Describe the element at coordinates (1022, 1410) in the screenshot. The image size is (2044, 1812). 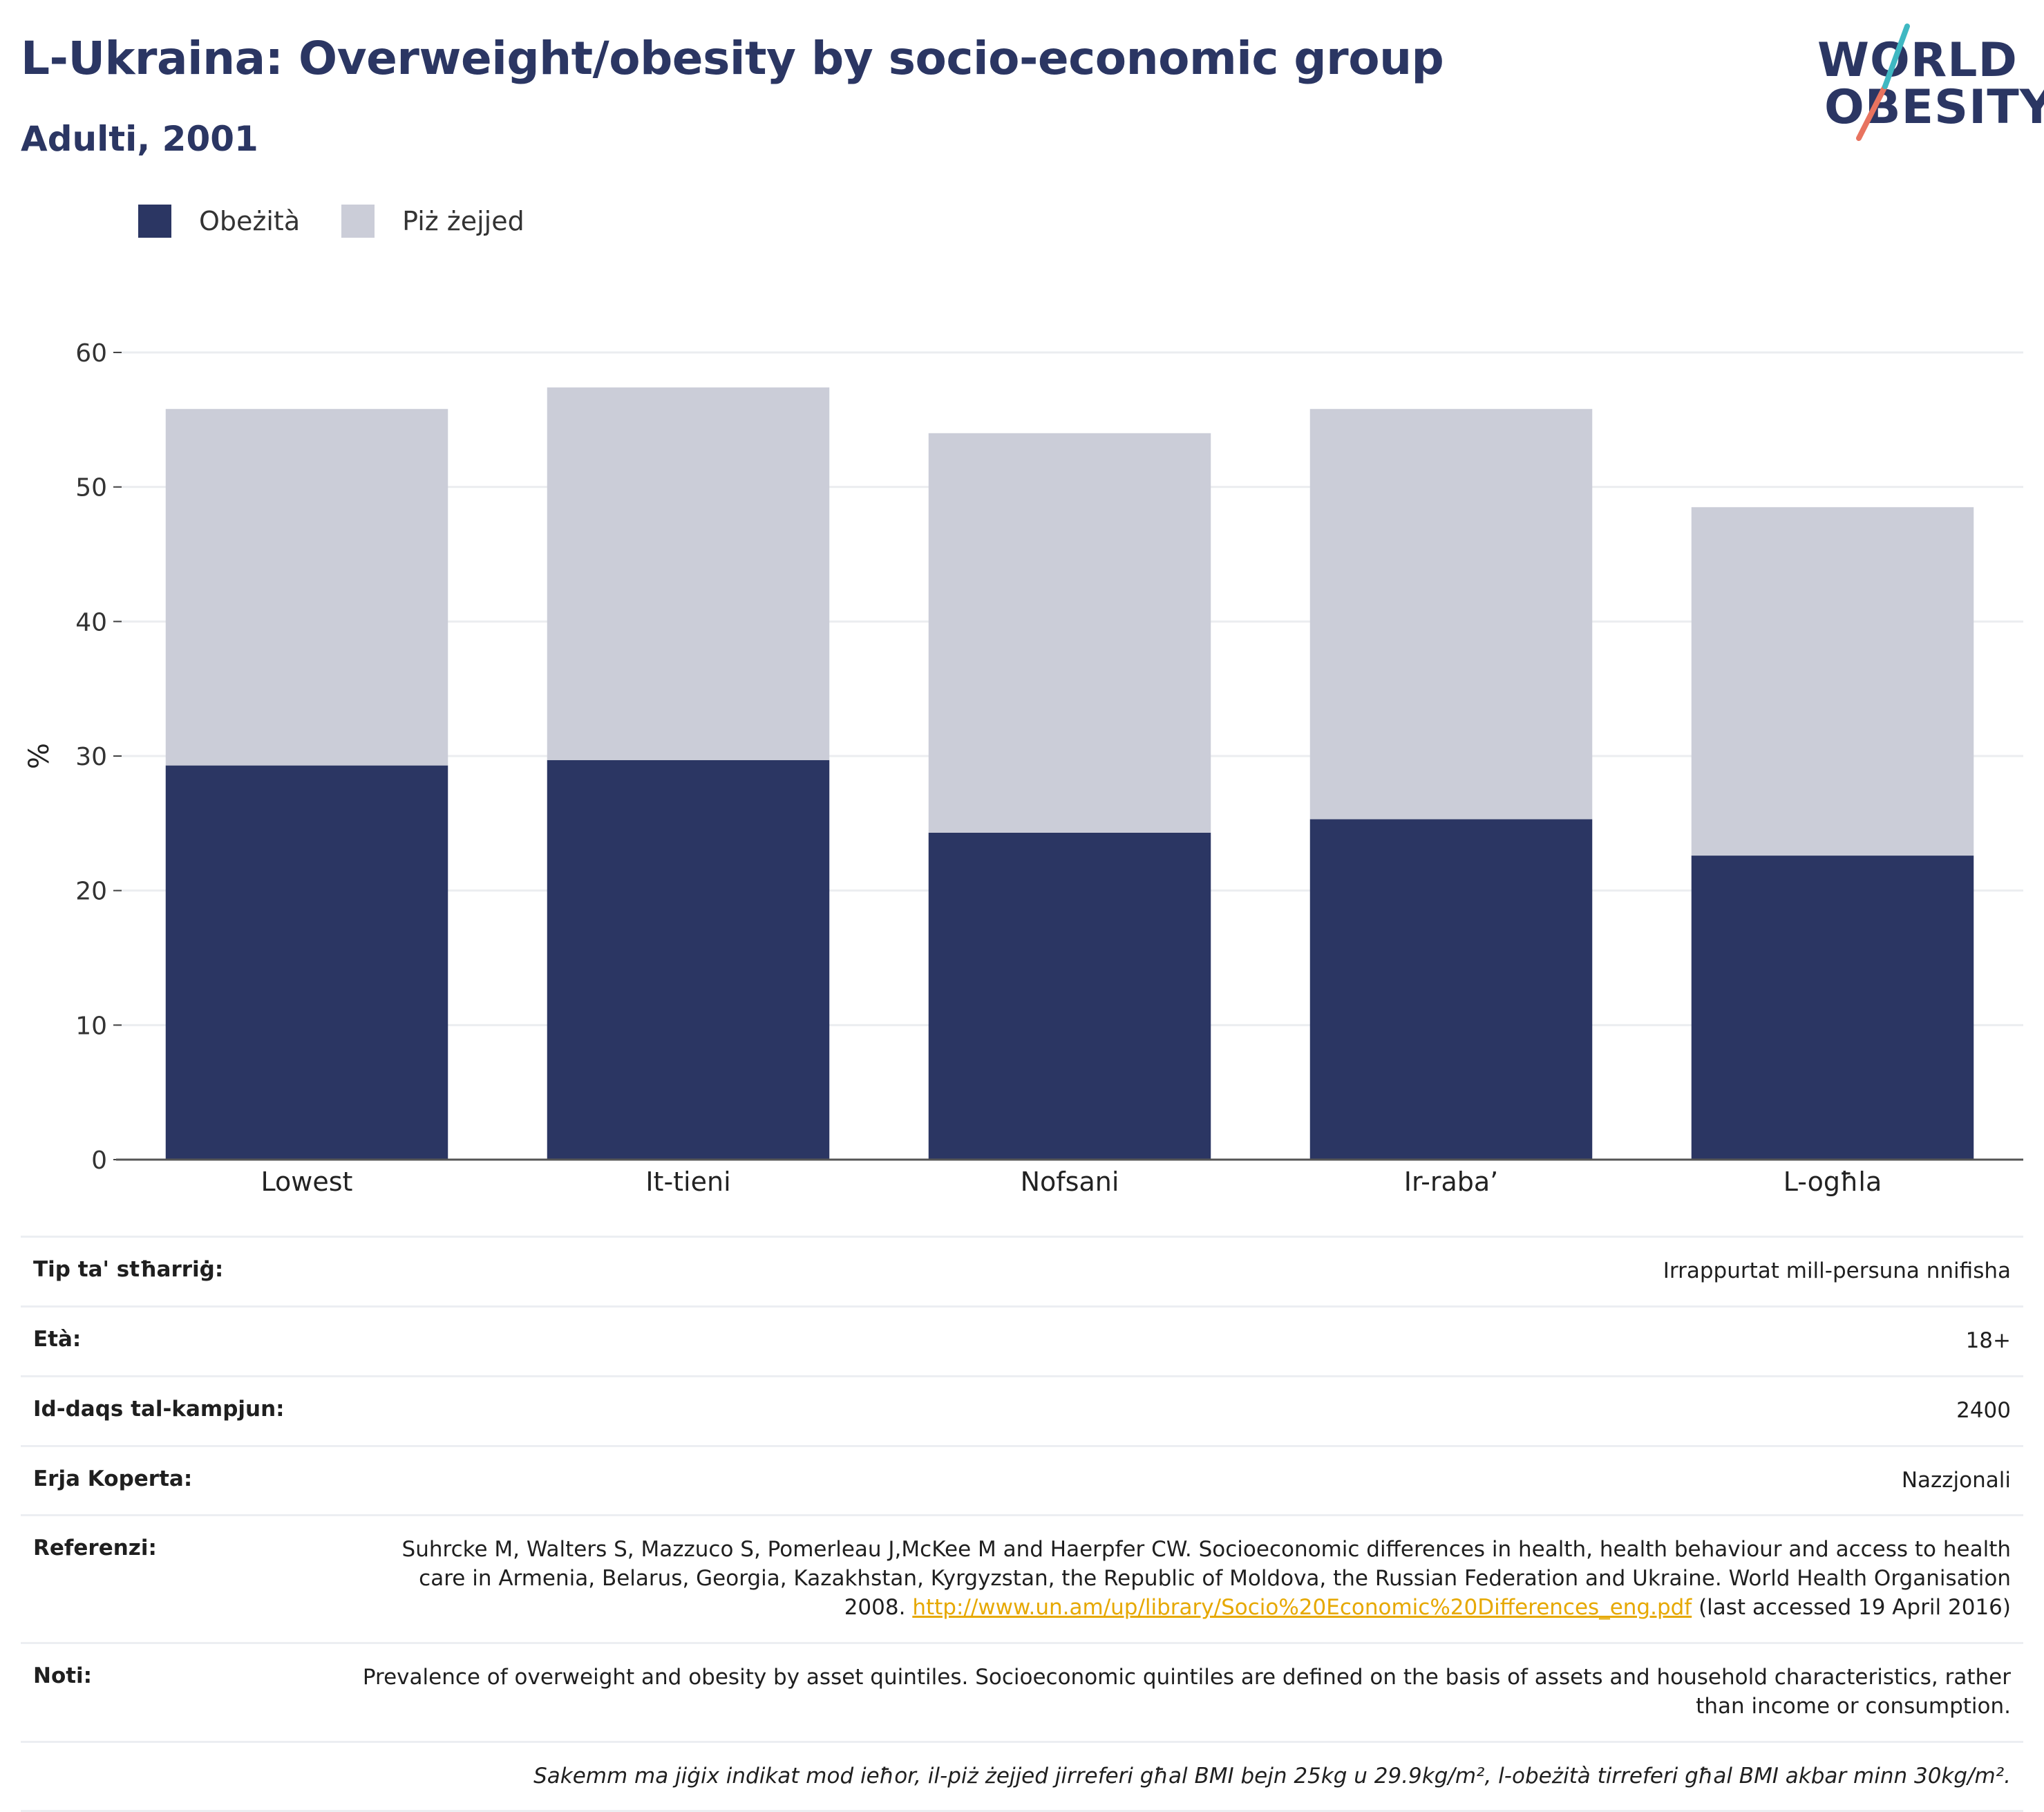
I see `info-row-sample-size: Id-daqs tal-kampjun: 2400` at that location.